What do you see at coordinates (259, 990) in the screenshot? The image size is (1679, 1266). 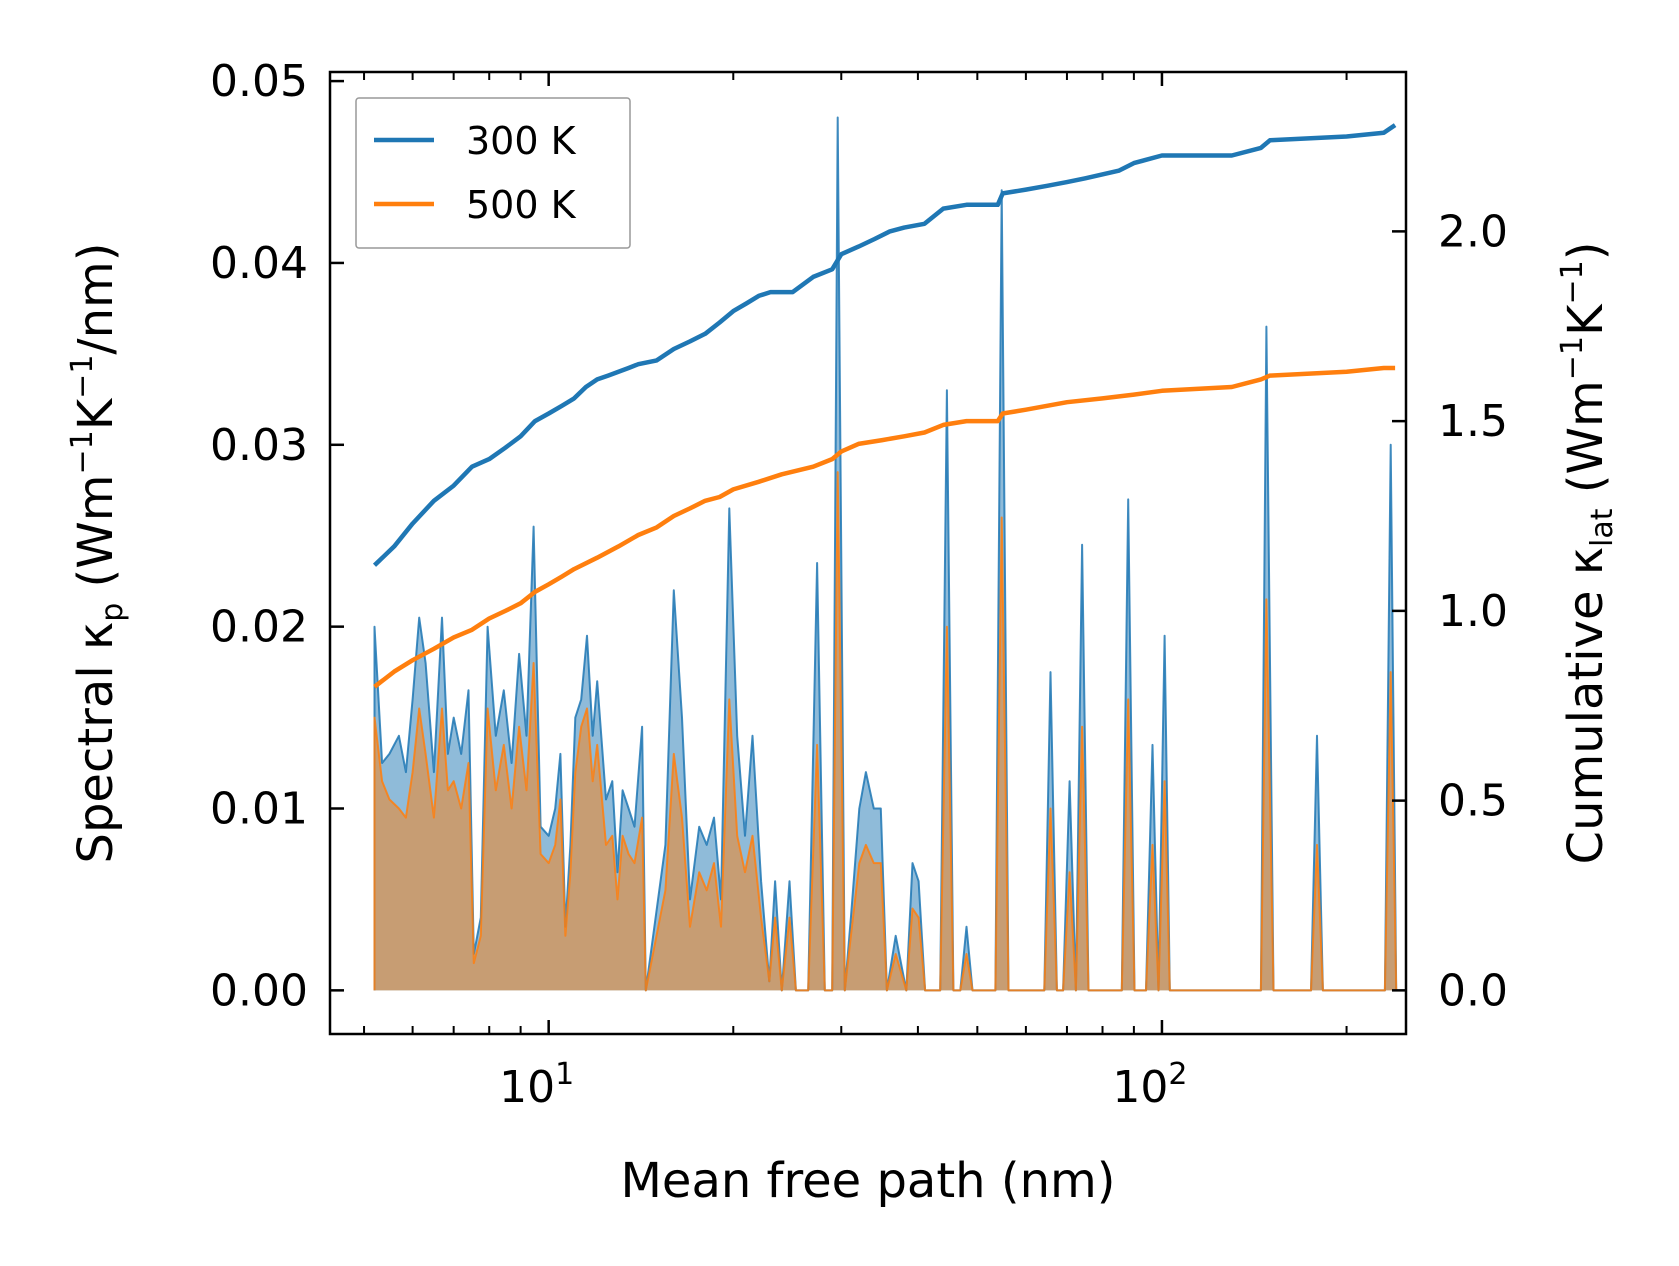 I see `y-left-tick-label: 0.00` at bounding box center [259, 990].